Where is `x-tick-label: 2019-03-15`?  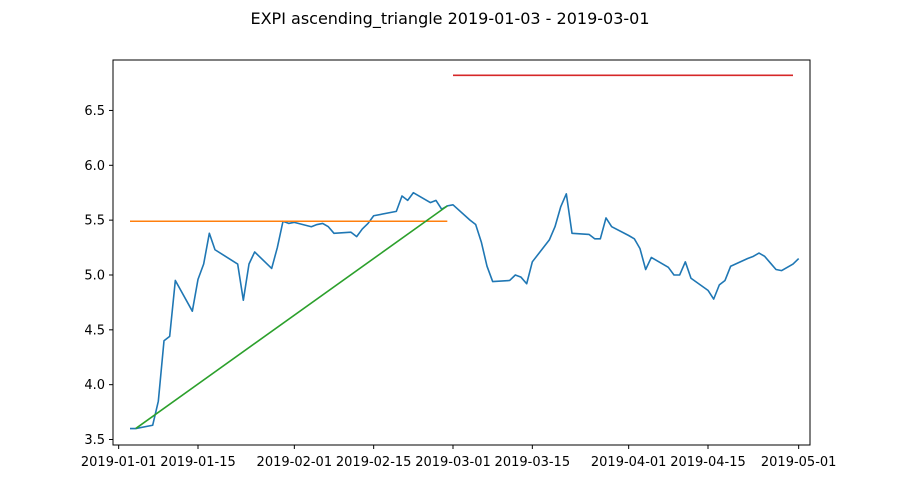 x-tick-label: 2019-03-15 is located at coordinates (533, 462).